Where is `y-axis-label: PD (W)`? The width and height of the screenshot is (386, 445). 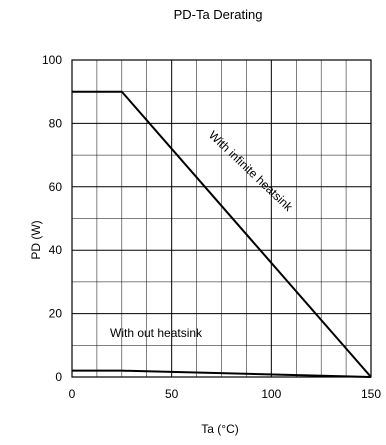
y-axis-label: PD (W) is located at coordinates (36, 239).